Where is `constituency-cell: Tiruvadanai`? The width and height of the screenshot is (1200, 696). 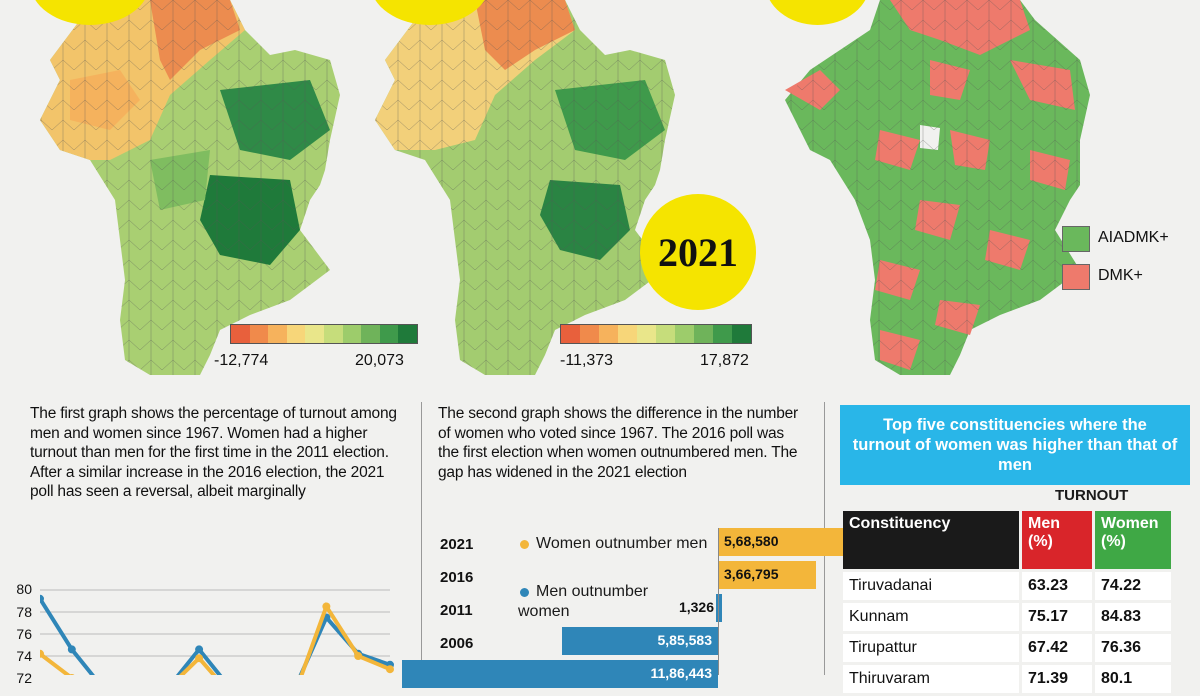 constituency-cell: Tiruvadanai is located at coordinates (931, 586).